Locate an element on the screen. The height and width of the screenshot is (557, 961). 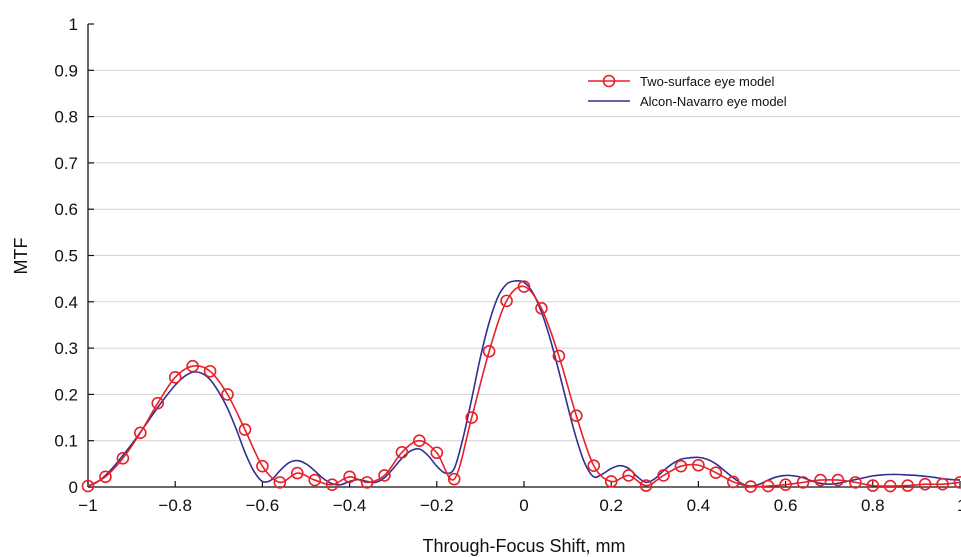
y-tick-label-5: 0.5 is located at coordinates (66, 256).